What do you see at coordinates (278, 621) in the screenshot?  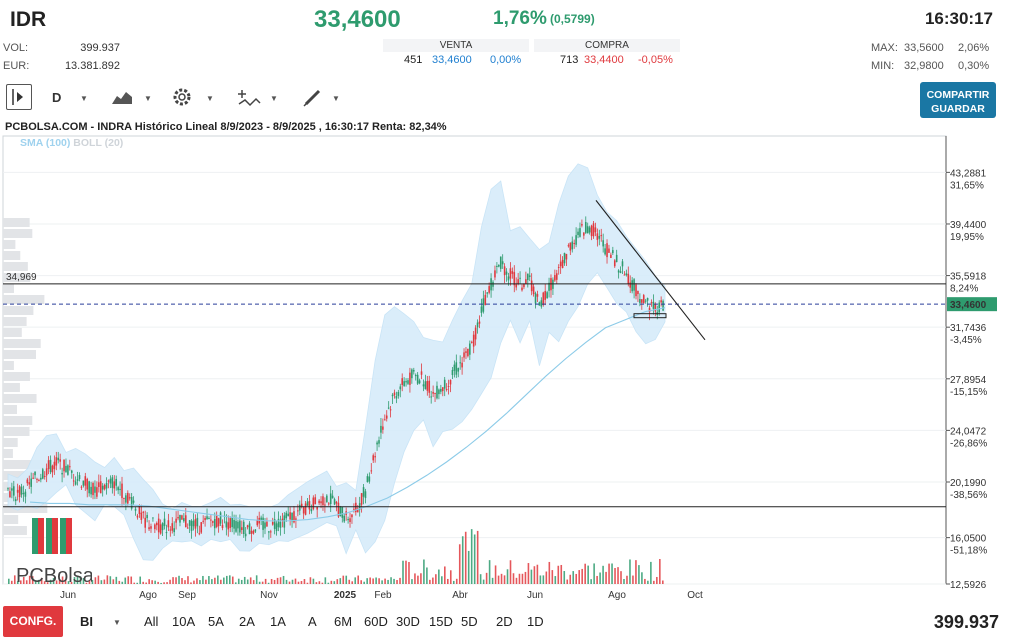 I see `range-button-1a: 1A` at bounding box center [278, 621].